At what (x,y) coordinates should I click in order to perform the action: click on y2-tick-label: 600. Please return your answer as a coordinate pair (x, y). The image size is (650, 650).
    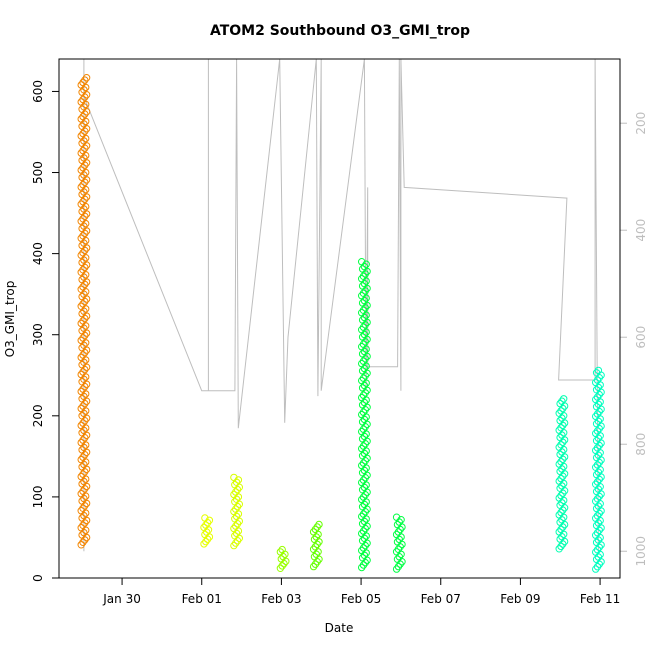
    Looking at the image, I should click on (641, 337).